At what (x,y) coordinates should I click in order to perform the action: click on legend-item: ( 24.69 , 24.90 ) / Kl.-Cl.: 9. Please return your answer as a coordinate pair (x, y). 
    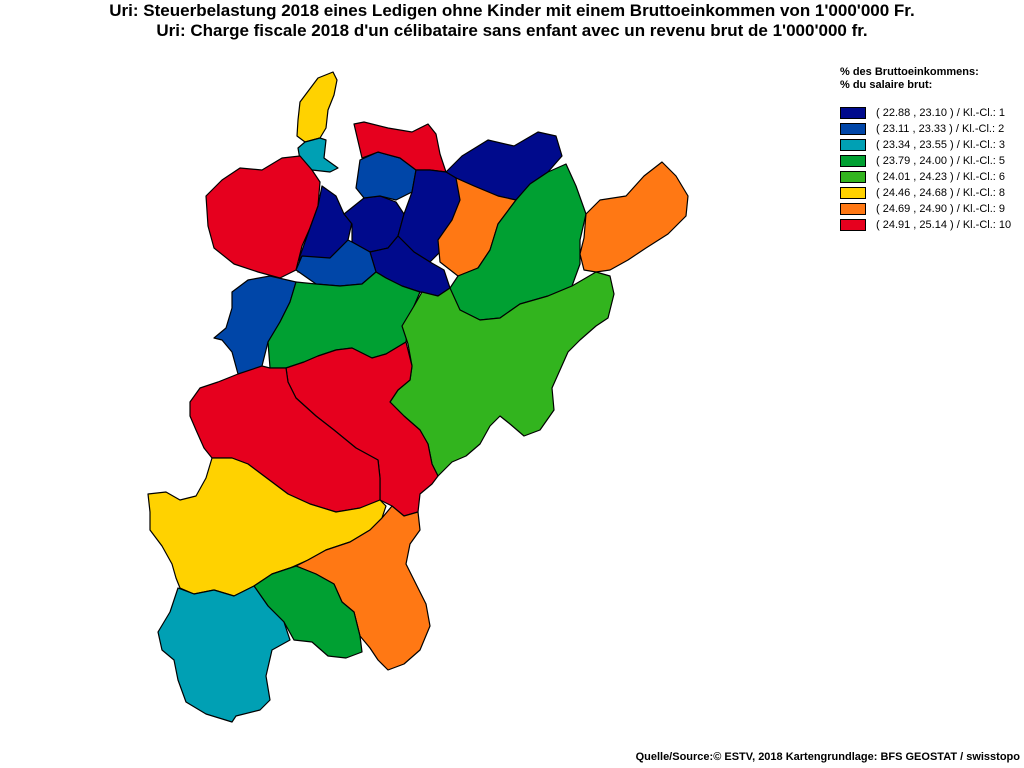
    Looking at the image, I should click on (932, 210).